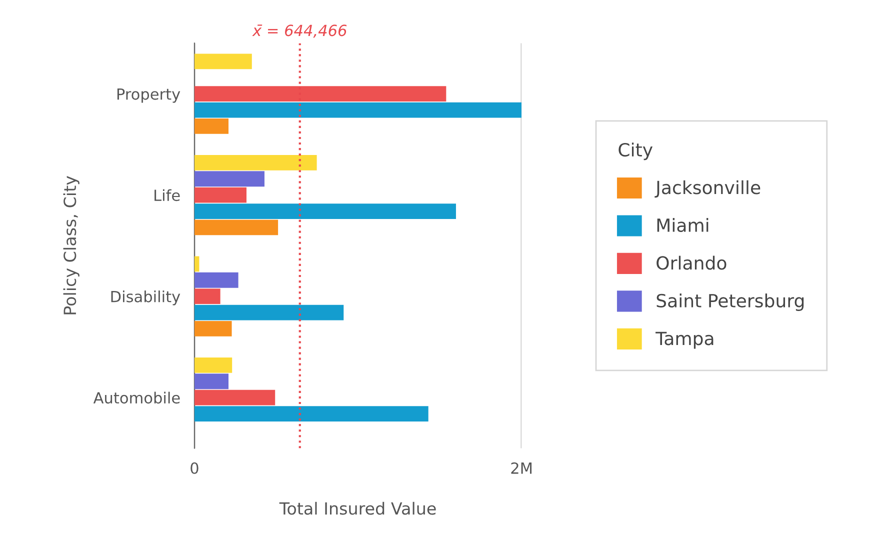 The width and height of the screenshot is (884, 540). I want to click on legend-label: Jacksonville, so click(707, 189).